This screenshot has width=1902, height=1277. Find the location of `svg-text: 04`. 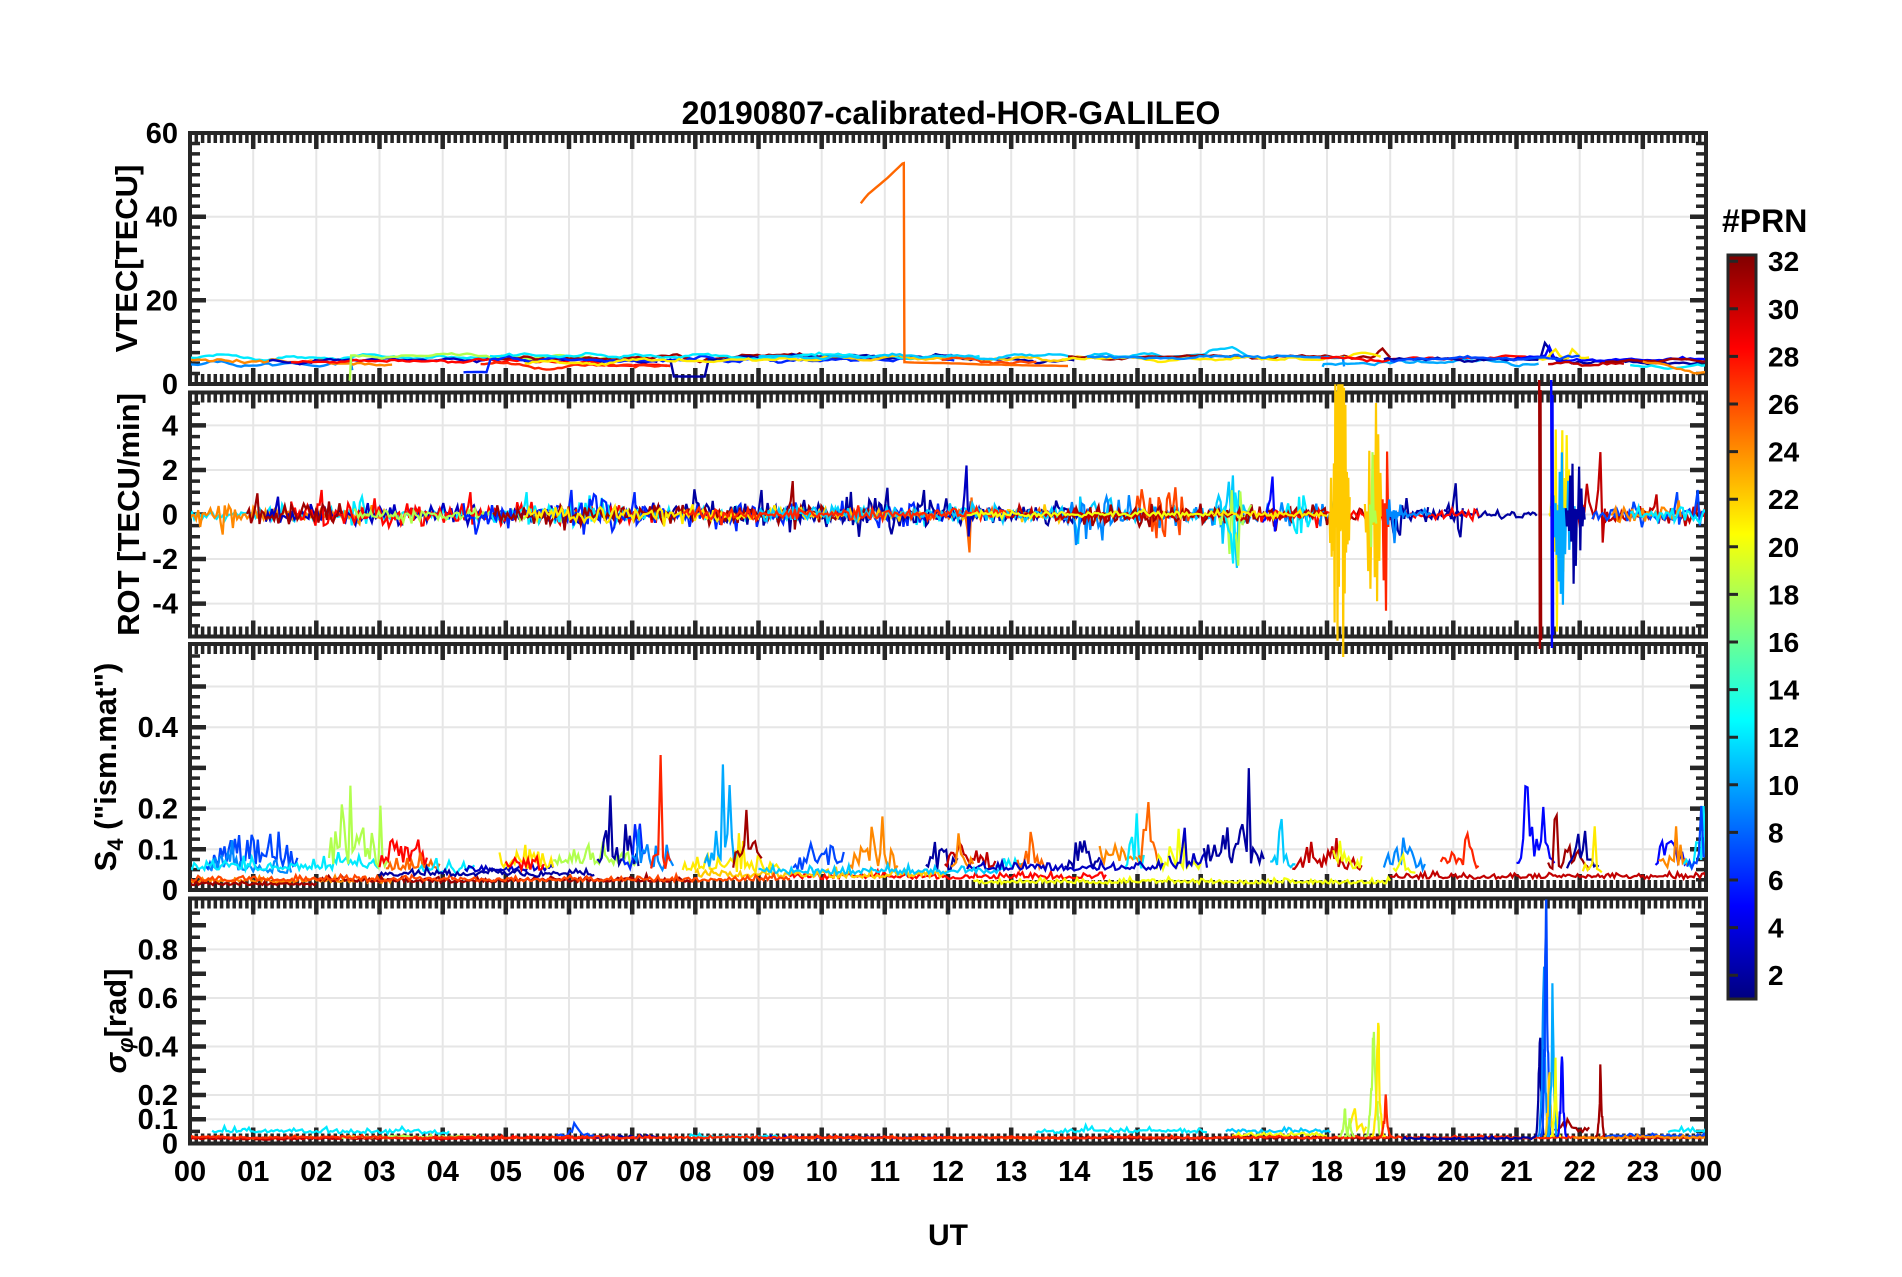

svg-text: 04 is located at coordinates (443, 1172).